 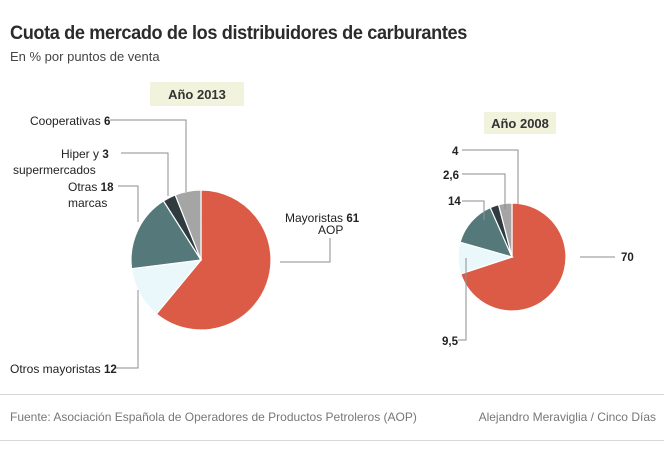 I want to click on slice-label-hiper: Hiper y 3, so click(x=85, y=154).